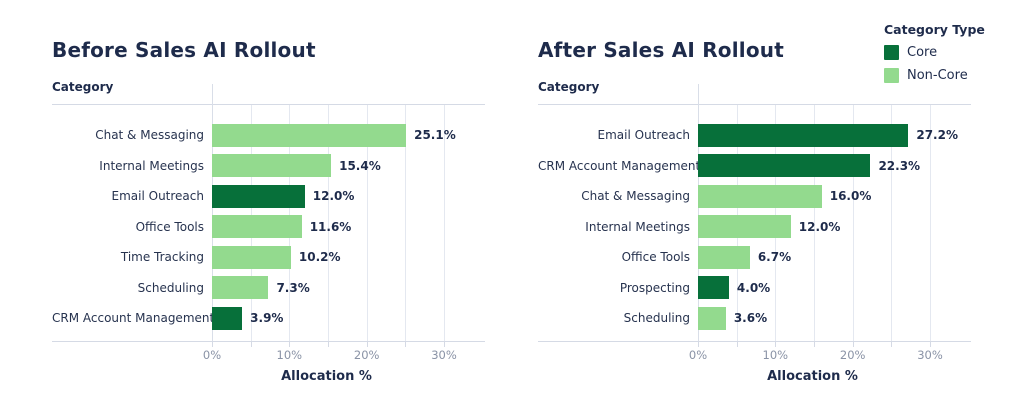 Image resolution: width=1024 pixels, height=419 pixels. What do you see at coordinates (753, 287) in the screenshot?
I see `value-label: 4.0%` at bounding box center [753, 287].